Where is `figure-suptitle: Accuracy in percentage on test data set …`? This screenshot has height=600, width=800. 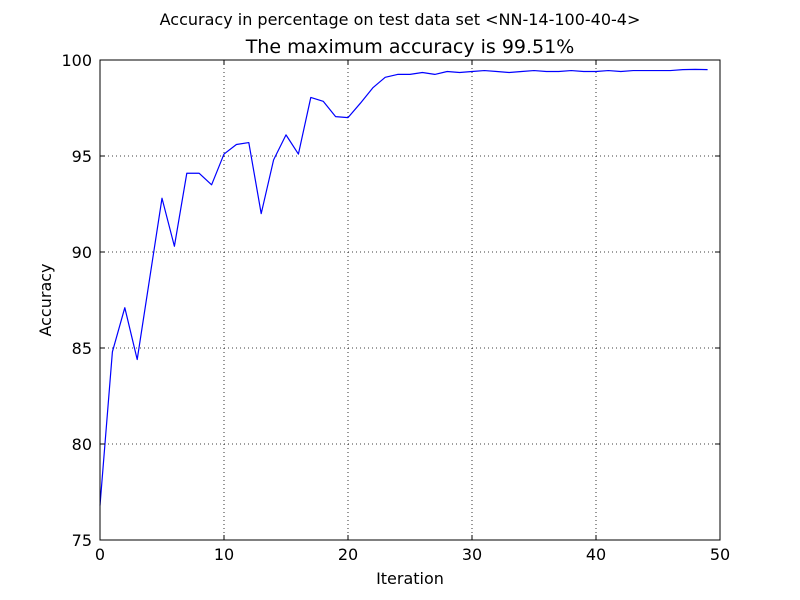 figure-suptitle: Accuracy in percentage on test data set … is located at coordinates (400, 19).